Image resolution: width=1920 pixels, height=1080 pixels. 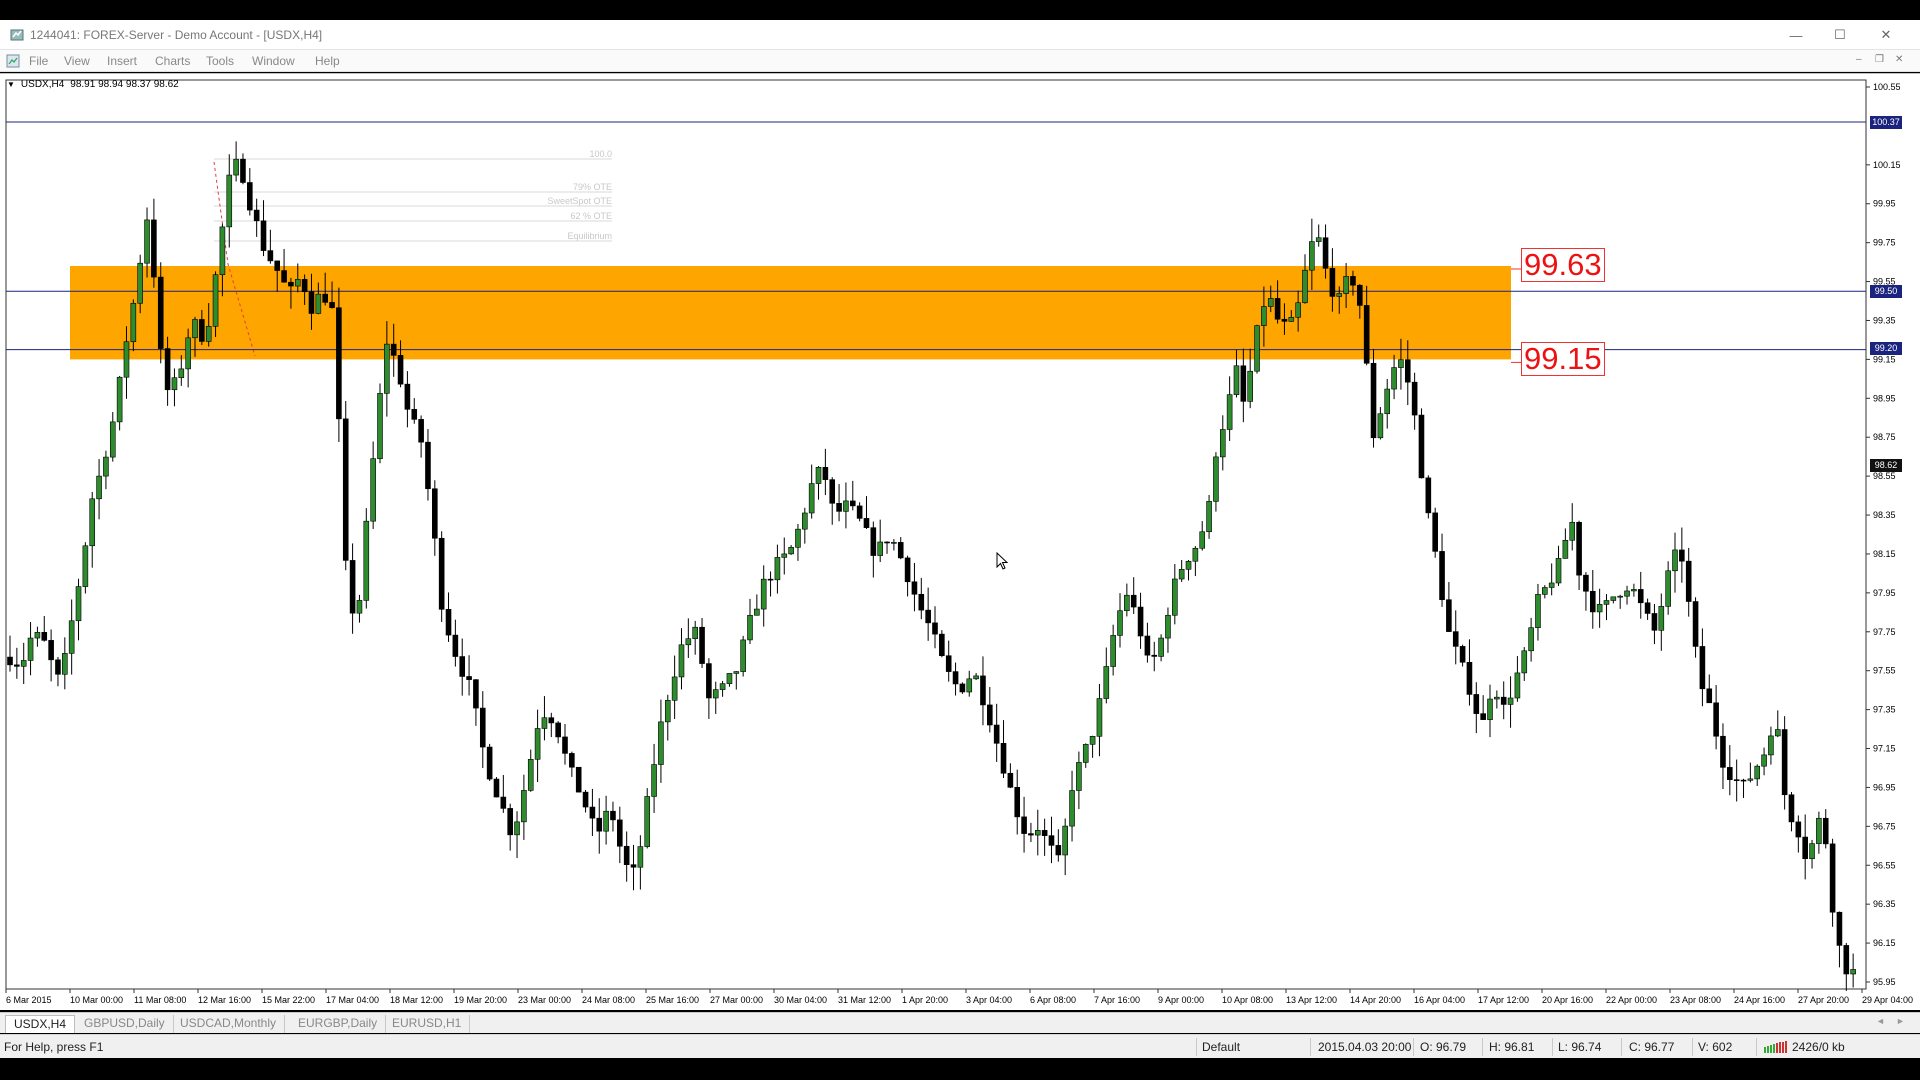 What do you see at coordinates (1879, 59) in the screenshot?
I see `chart-restore-button: ❐` at bounding box center [1879, 59].